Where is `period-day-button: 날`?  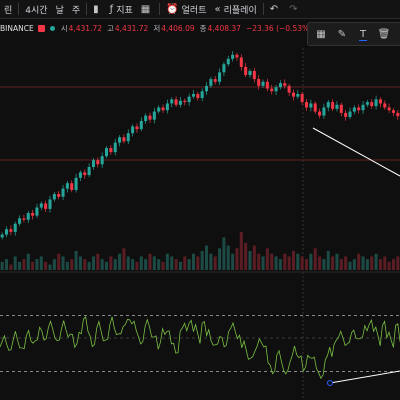
period-day-button: 날 is located at coordinates (59, 10).